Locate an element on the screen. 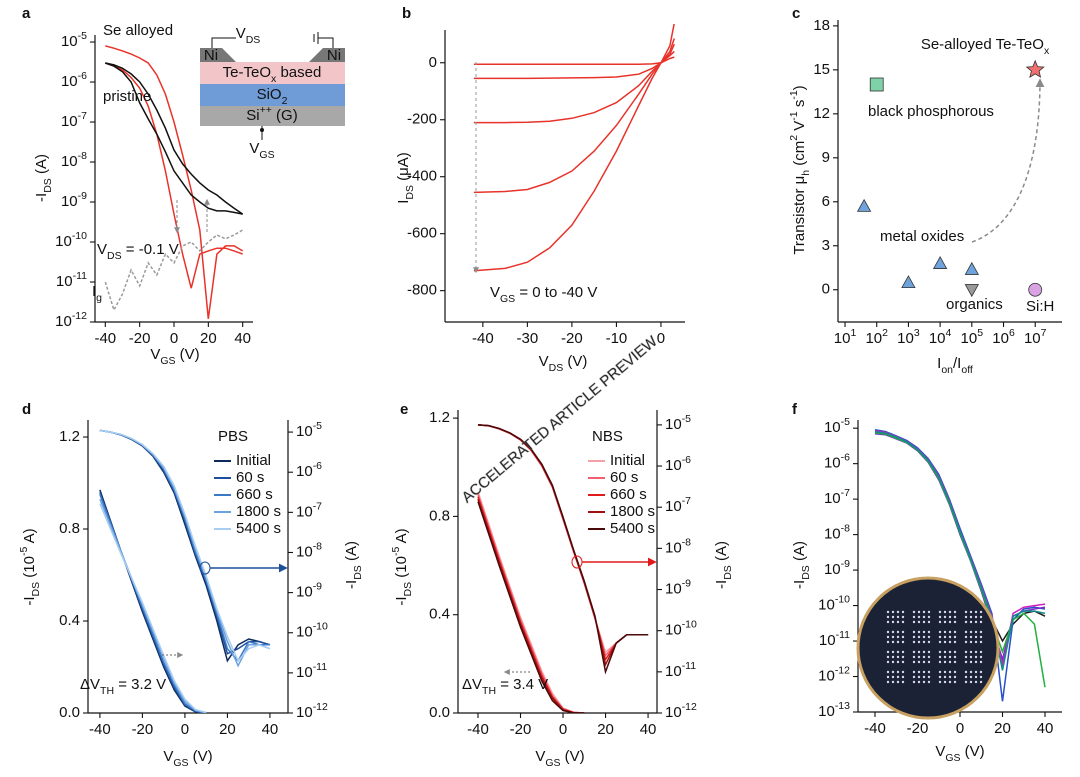 The width and height of the screenshot is (1080, 777). text-run: 20 is located at coordinates (208, 338).